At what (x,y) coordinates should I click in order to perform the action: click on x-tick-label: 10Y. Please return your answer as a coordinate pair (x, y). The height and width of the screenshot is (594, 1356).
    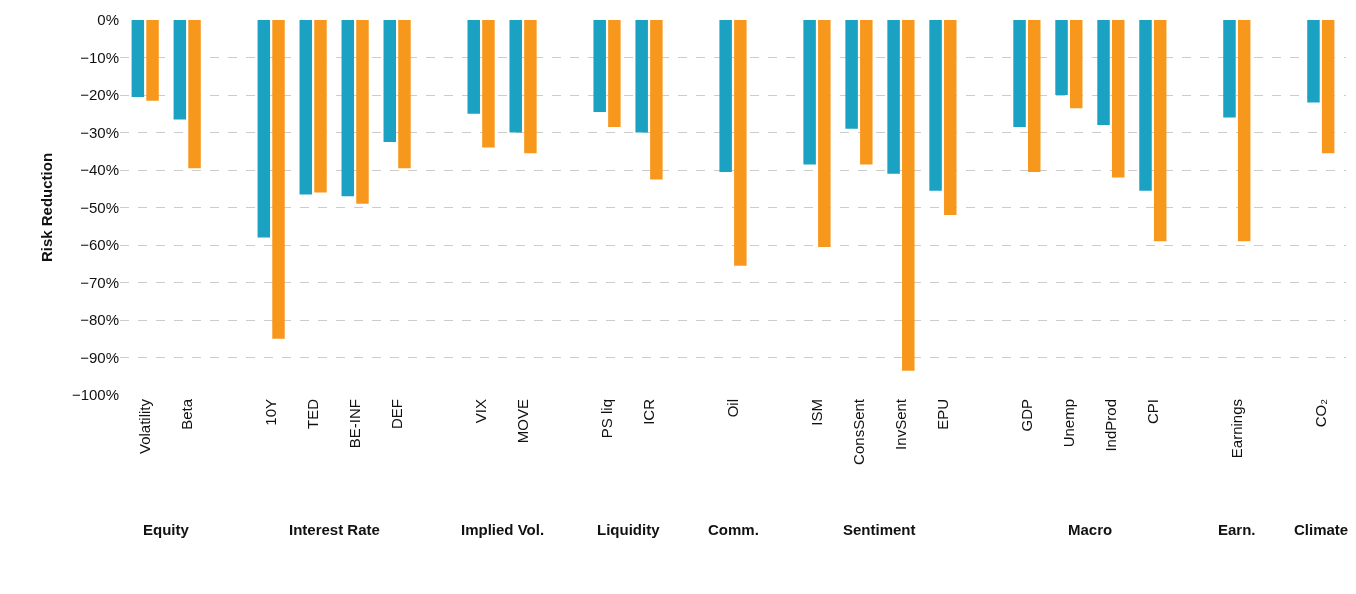
    Looking at the image, I should click on (271, 412).